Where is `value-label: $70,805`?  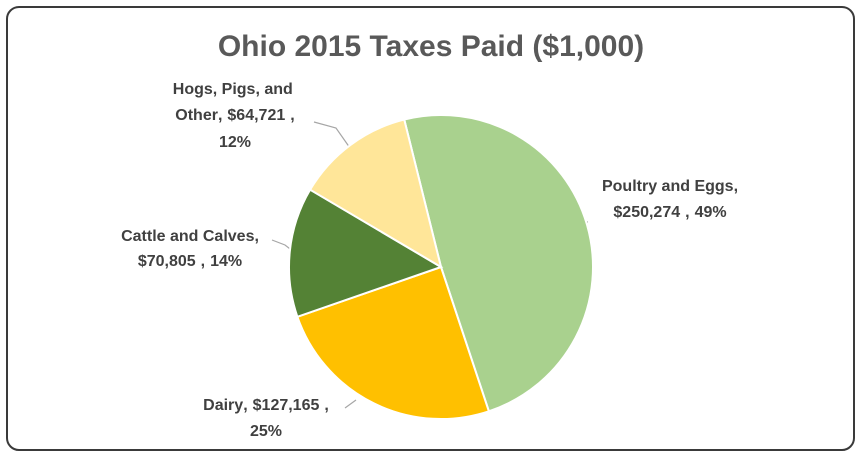 value-label: $70,805 is located at coordinates (167, 261).